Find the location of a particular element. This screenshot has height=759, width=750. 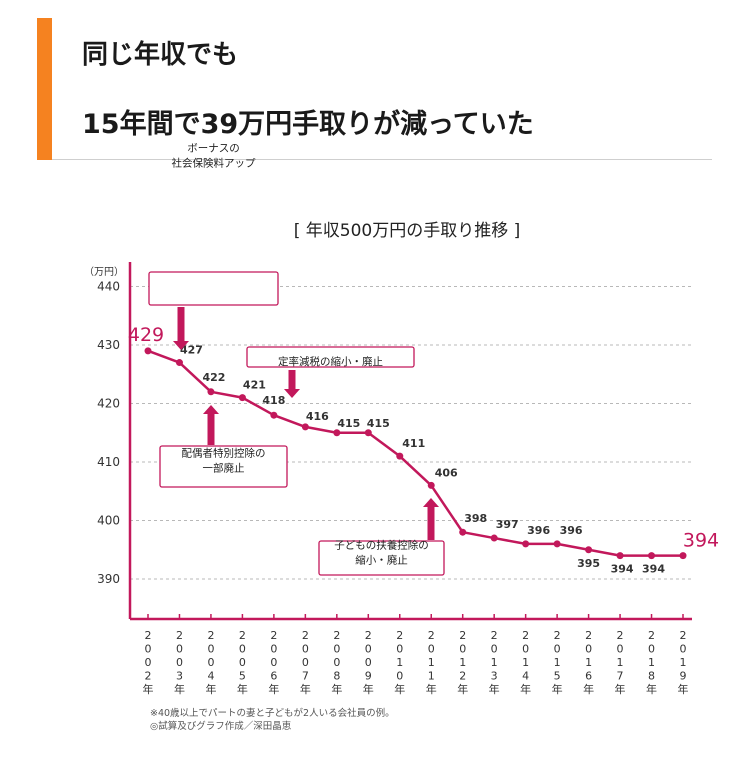

y-tick-label: 440 is located at coordinates (108, 287).